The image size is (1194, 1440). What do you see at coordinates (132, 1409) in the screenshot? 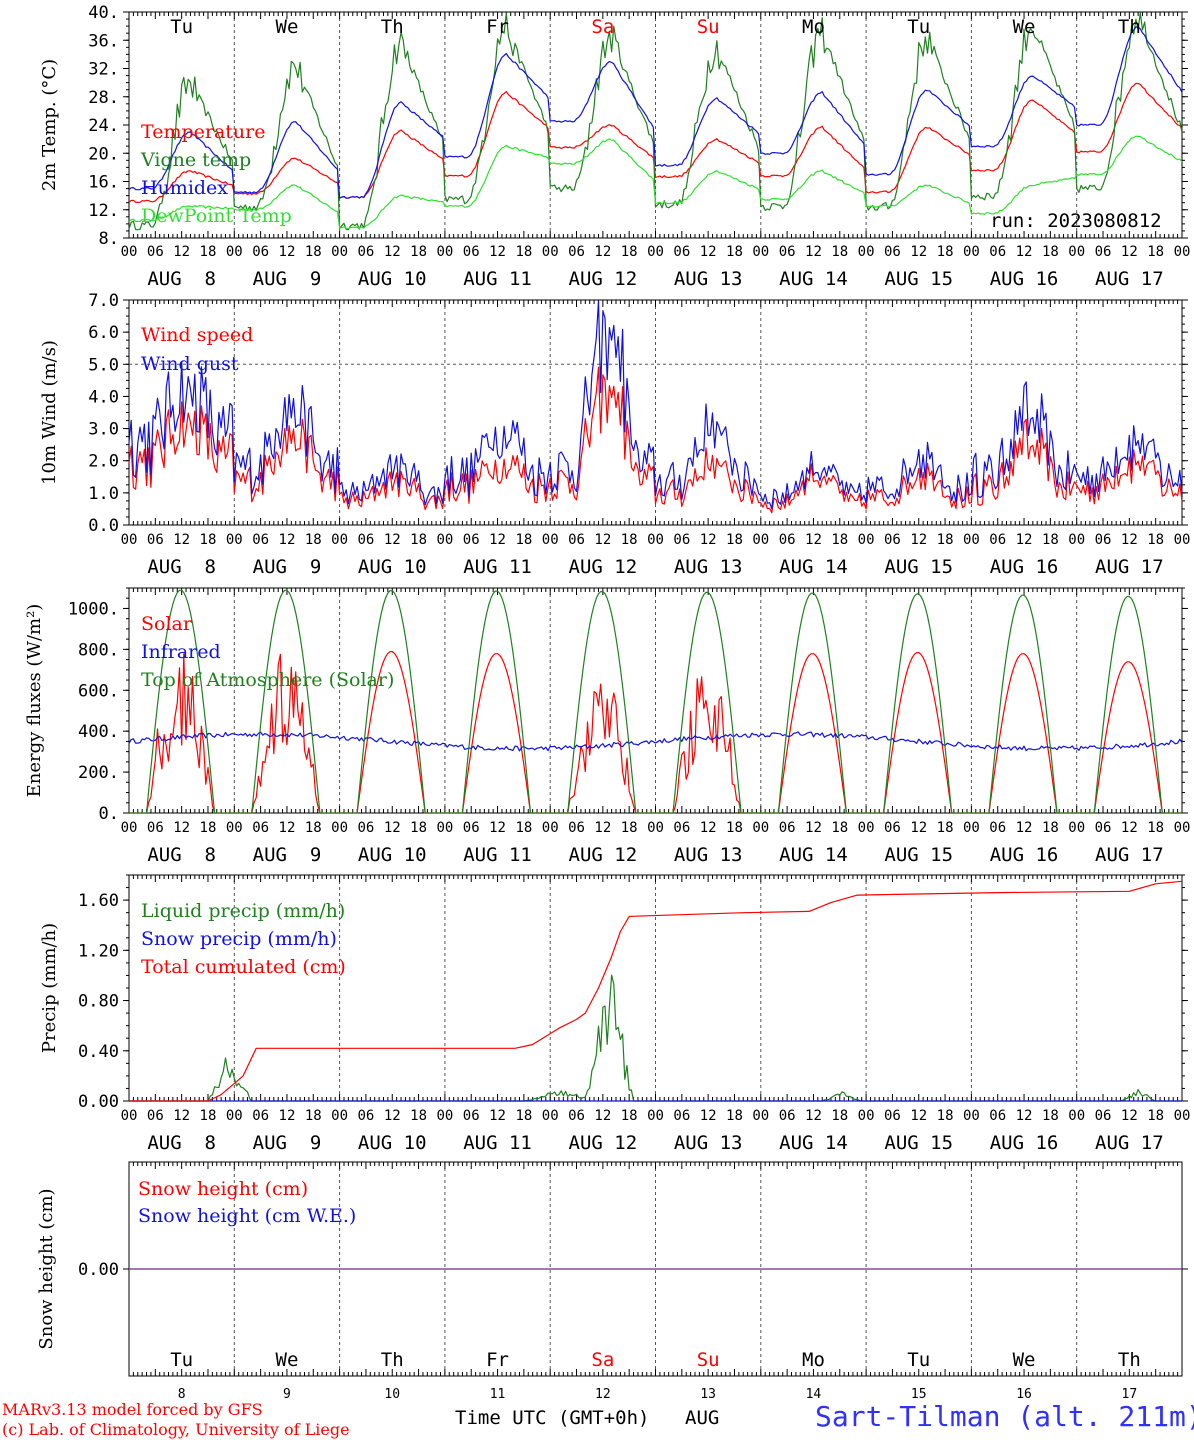
I see `footer-model: MARv3.13 model forced by GFS` at bounding box center [132, 1409].